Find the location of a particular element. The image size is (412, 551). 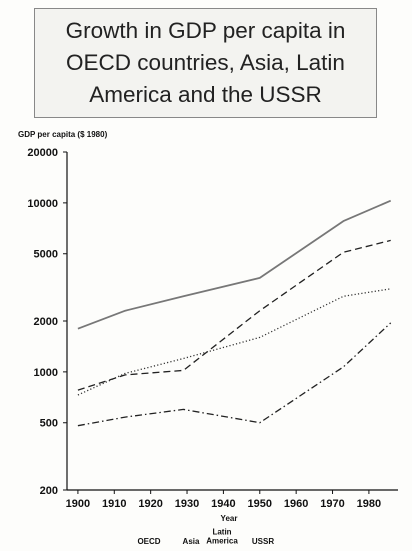

x-tick-label: 1920 is located at coordinates (150, 504).